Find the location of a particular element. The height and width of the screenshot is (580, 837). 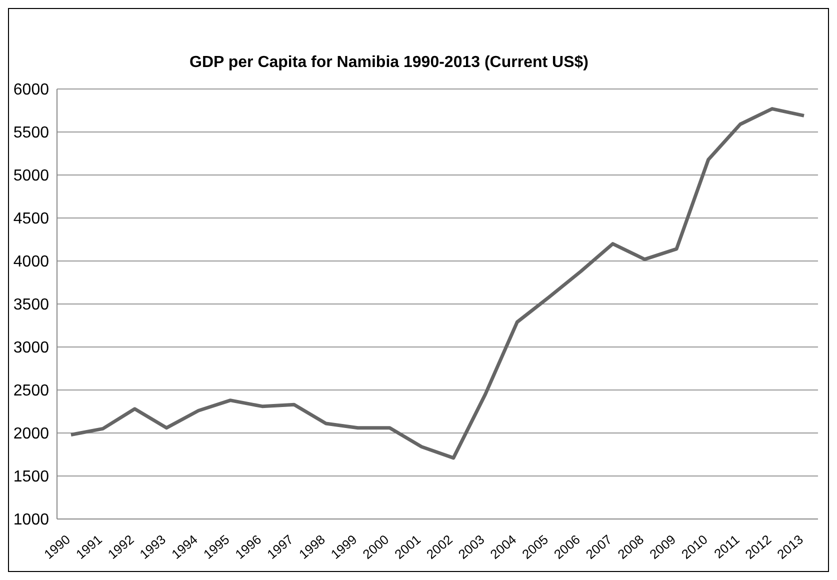

y-tick-label: 6000 is located at coordinates (31, 90).